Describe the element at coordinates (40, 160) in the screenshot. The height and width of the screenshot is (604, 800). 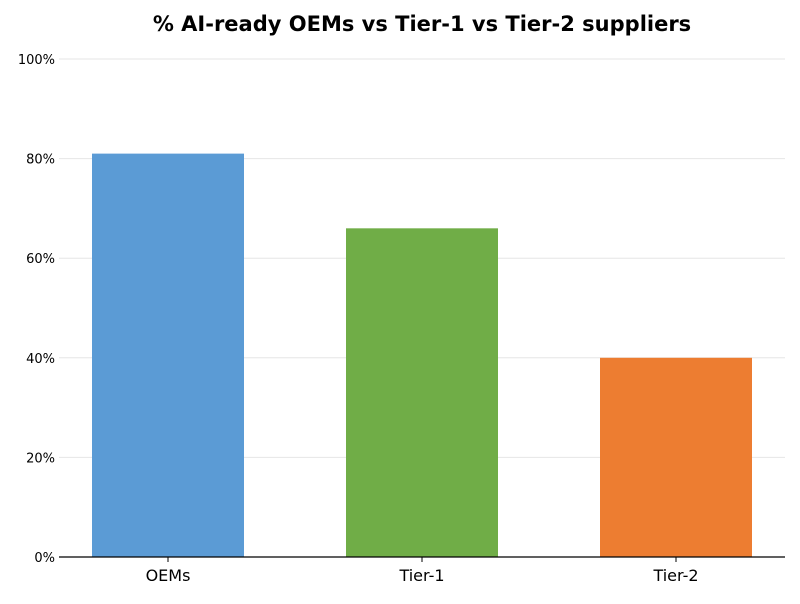
I see `y-tick-label: 80%` at that location.